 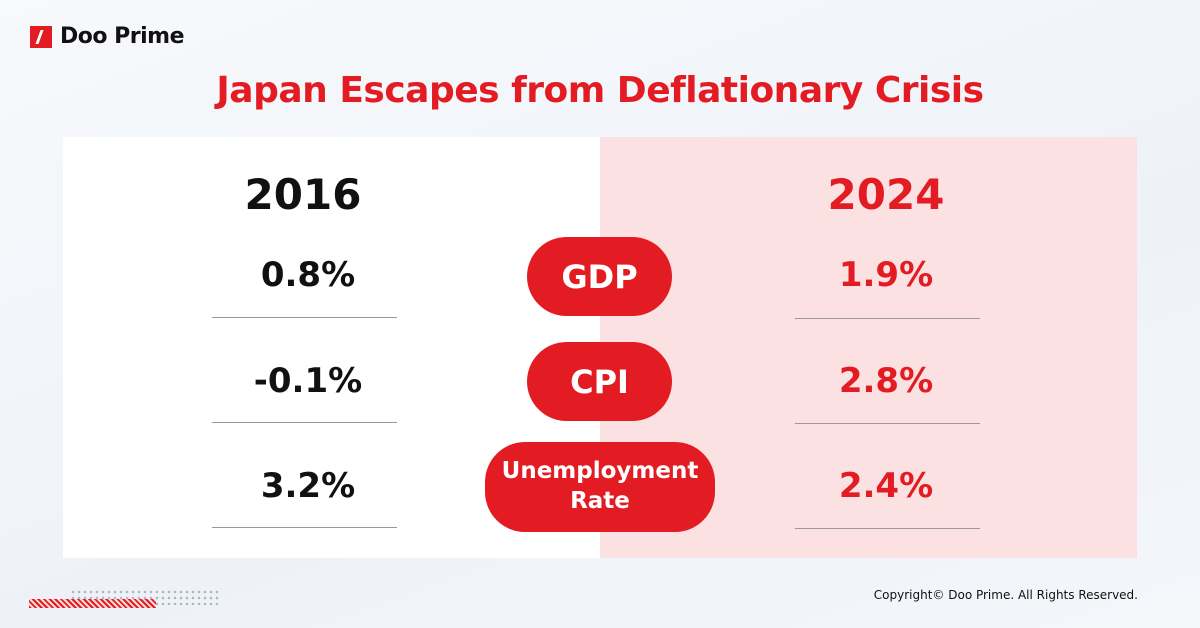 I want to click on page-title: Japan Escapes from Deflationary Crisis, so click(x=600, y=90).